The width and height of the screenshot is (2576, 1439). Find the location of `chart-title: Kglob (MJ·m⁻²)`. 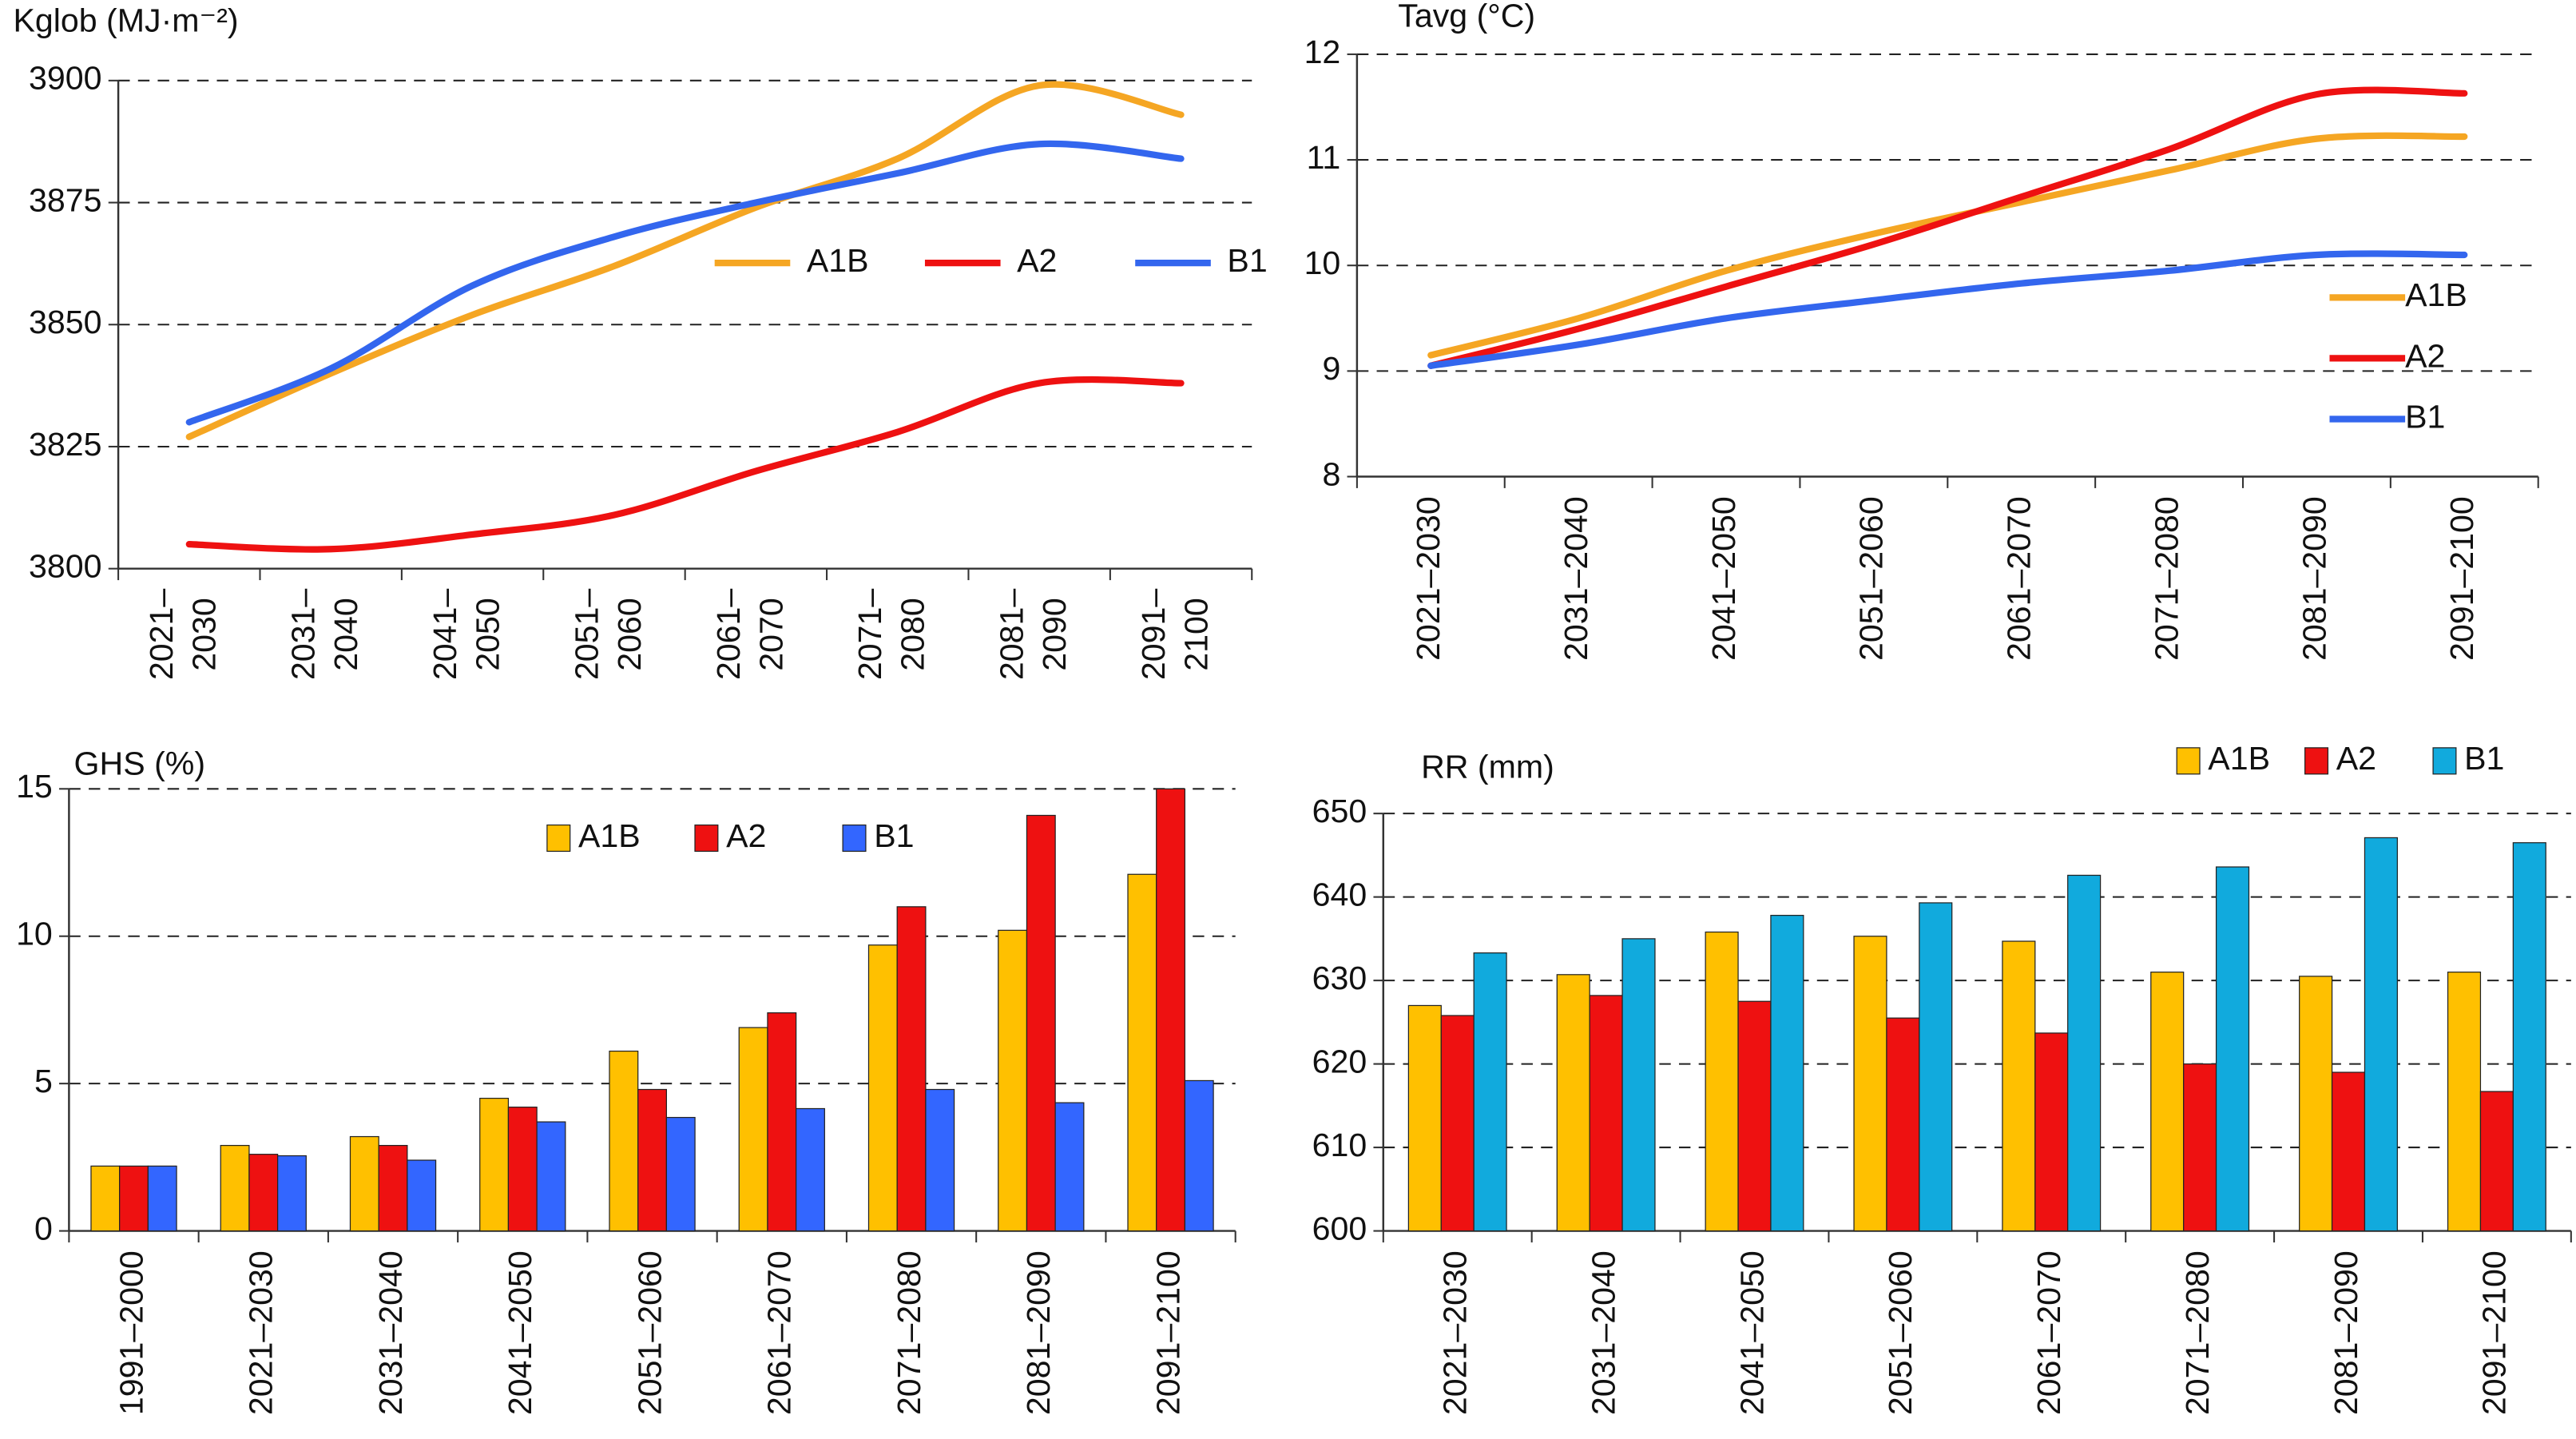

chart-title: Kglob (MJ·m⁻²) is located at coordinates (125, 20).